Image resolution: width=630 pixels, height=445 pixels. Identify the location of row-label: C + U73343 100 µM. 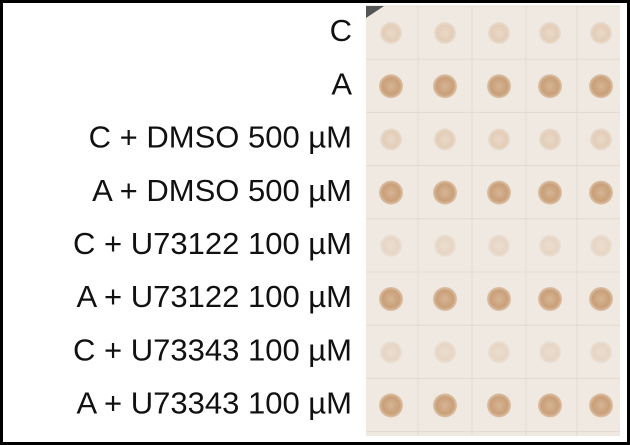
(212, 349).